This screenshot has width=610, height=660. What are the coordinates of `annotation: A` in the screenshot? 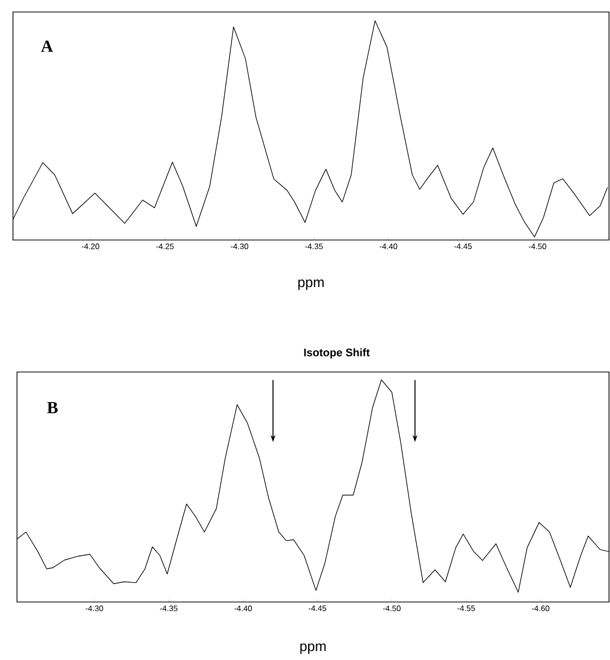 It's located at (47, 46).